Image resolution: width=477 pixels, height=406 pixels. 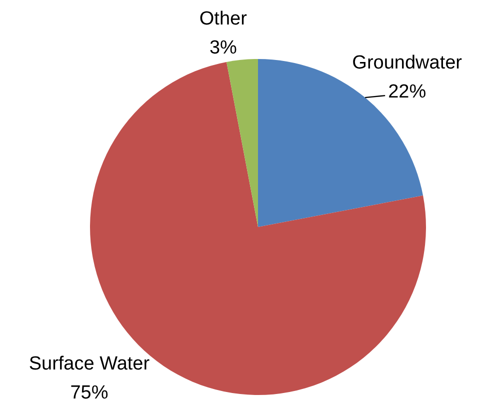 What do you see at coordinates (407, 92) in the screenshot?
I see `data-label: 22%` at bounding box center [407, 92].